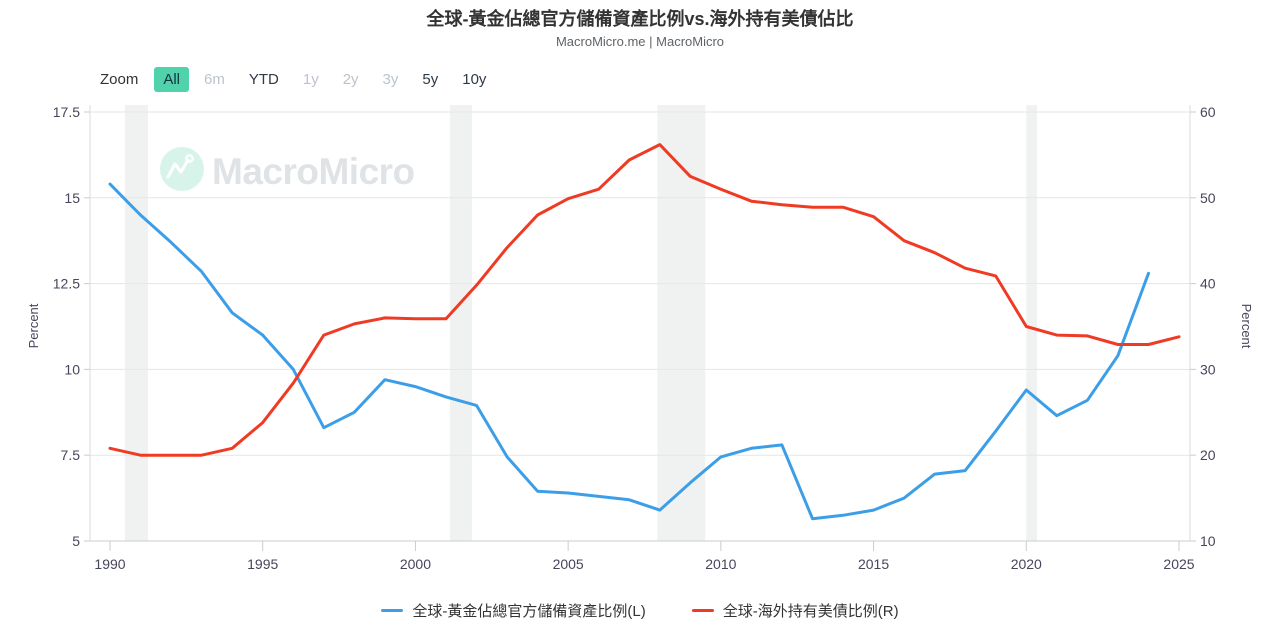 The image size is (1280, 642). Describe the element at coordinates (1208, 112) in the screenshot. I see `y-axis-label-right: 60` at that location.